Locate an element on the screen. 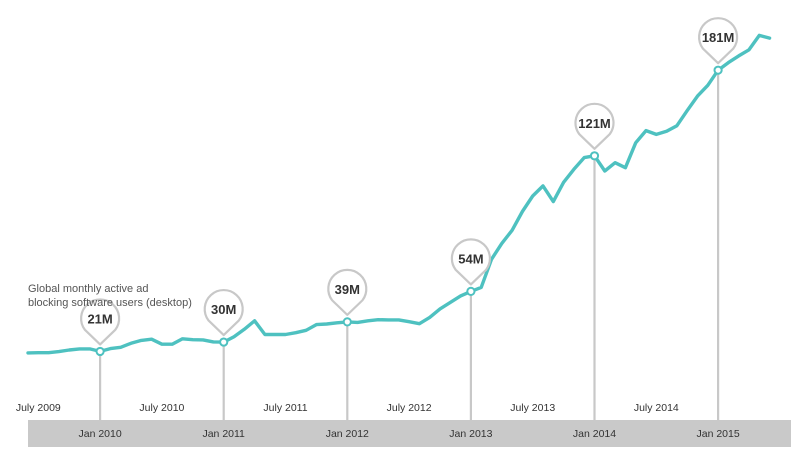  x-tick-label-jan: Jan 2015 is located at coordinates (717, 434).